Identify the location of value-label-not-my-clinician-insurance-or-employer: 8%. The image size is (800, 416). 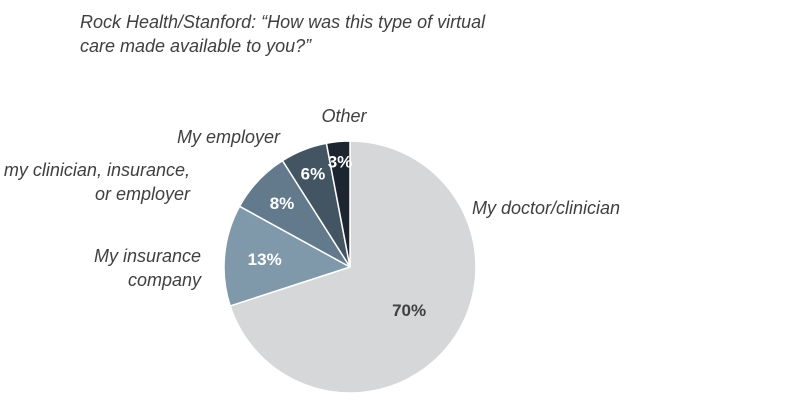
(282, 203).